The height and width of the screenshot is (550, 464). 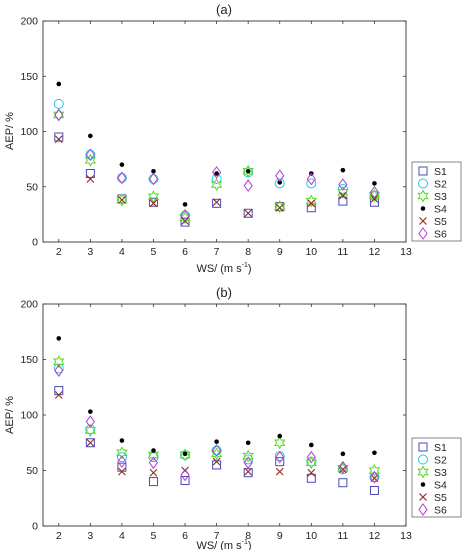 What do you see at coordinates (217, 536) in the screenshot?
I see `x-tick-label: 7` at bounding box center [217, 536].